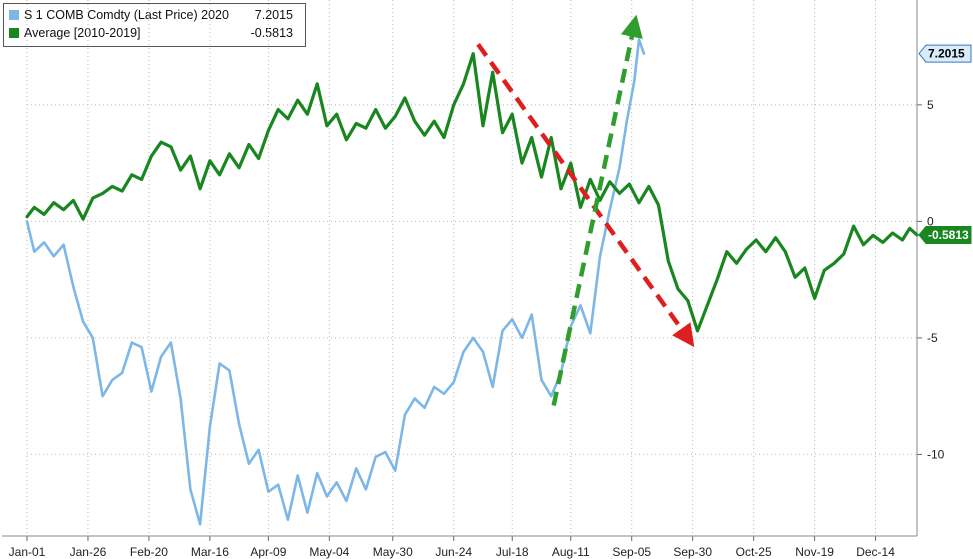 This screenshot has width=973, height=559. Describe the element at coordinates (930, 221) in the screenshot. I see `y-tick-label-1: 0` at that location.